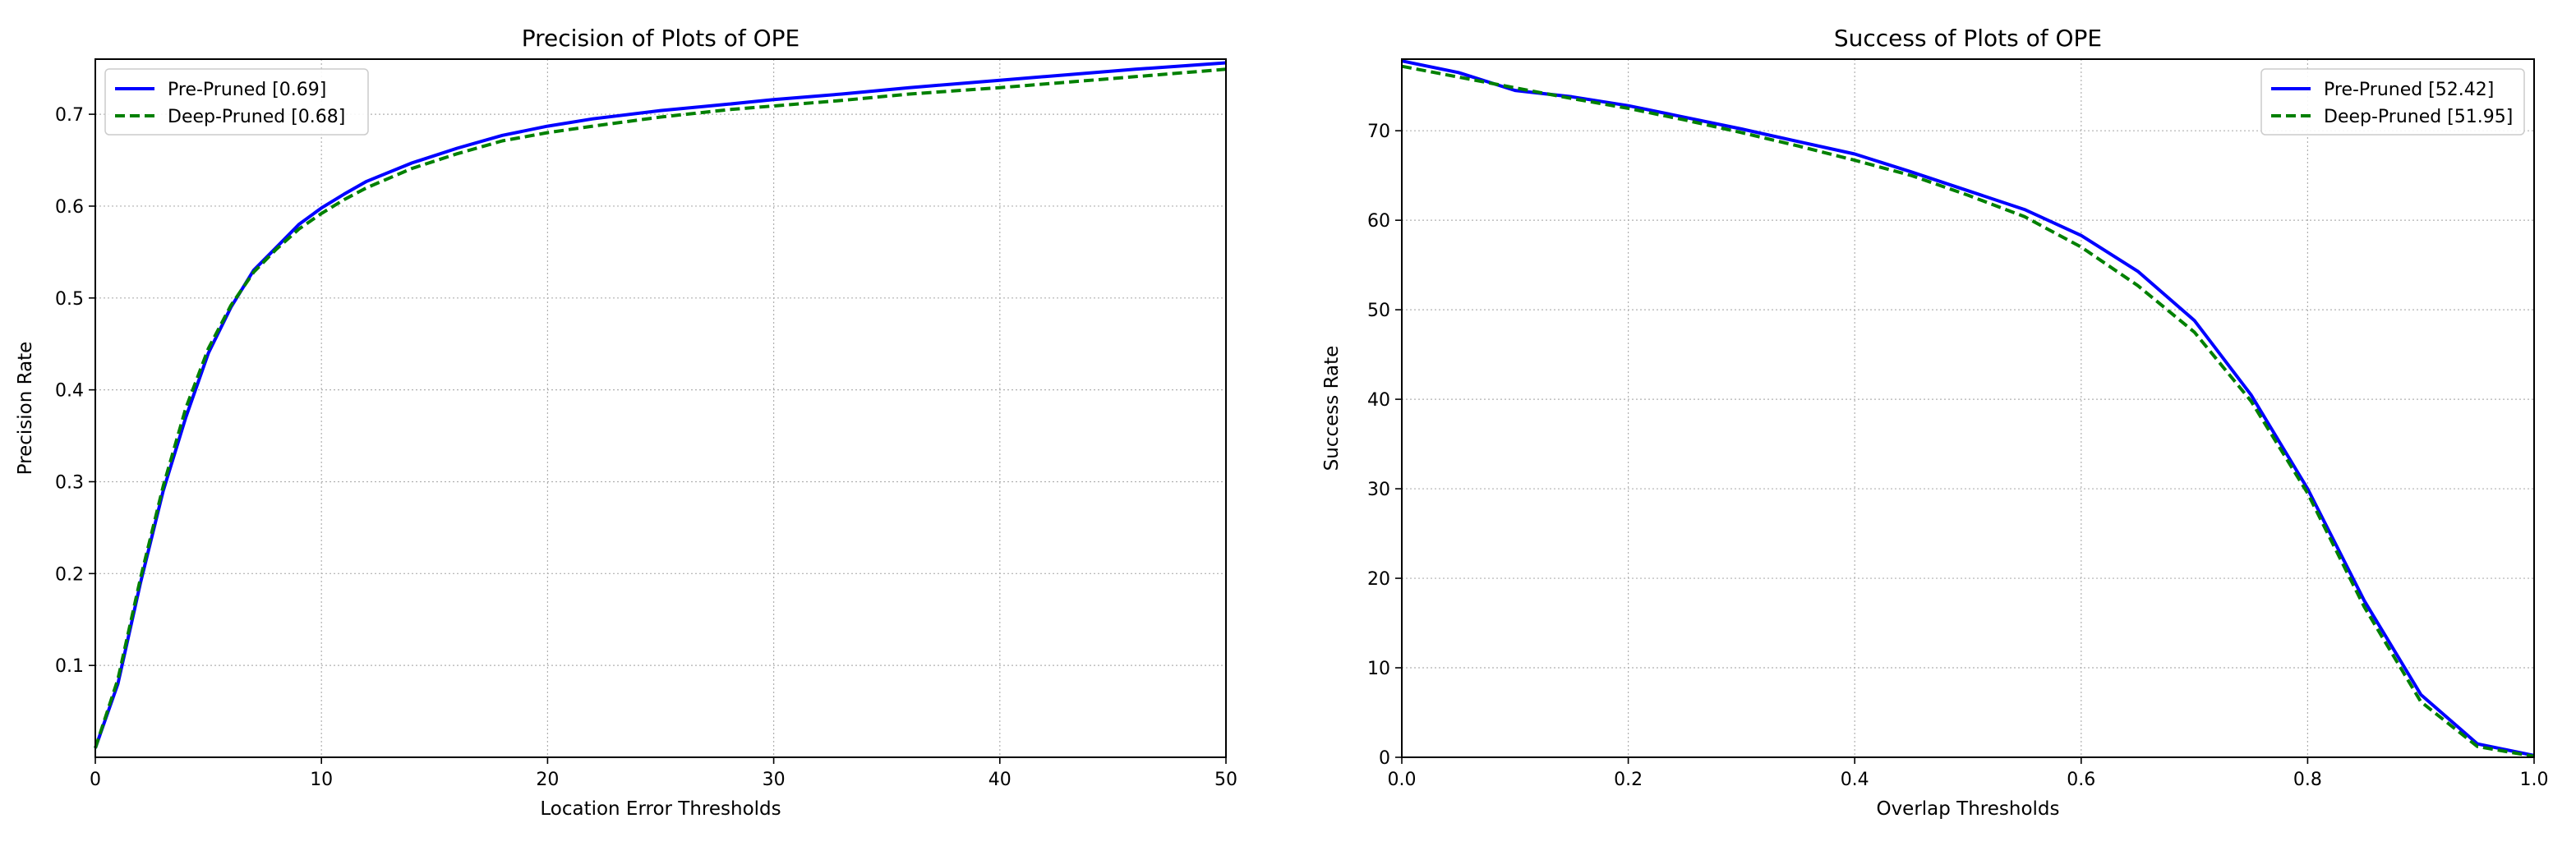 The height and width of the screenshot is (846, 2576). Describe the element at coordinates (1378, 311) in the screenshot. I see `y-tick-label: 50` at that location.